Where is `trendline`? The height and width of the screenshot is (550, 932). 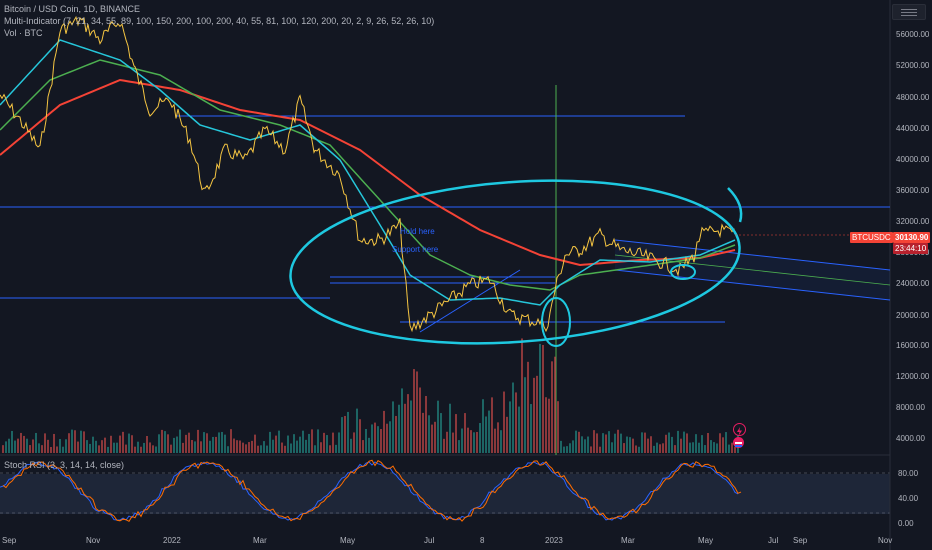
trendline is located at coordinates (470, 301).